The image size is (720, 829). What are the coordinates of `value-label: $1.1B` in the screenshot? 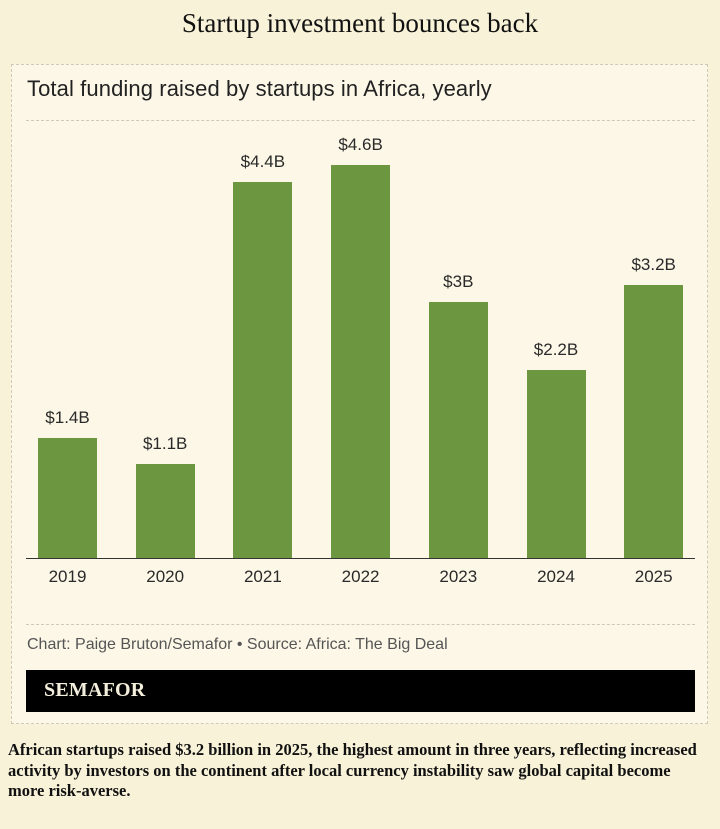 It's located at (165, 444).